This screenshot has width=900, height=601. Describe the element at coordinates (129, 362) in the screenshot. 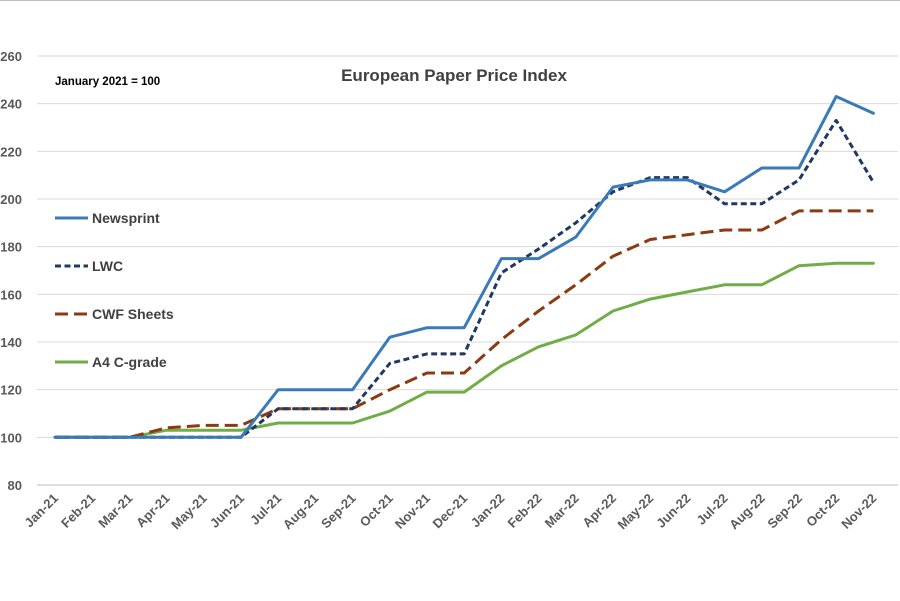

I see `legend-label: A4 C-grade` at that location.